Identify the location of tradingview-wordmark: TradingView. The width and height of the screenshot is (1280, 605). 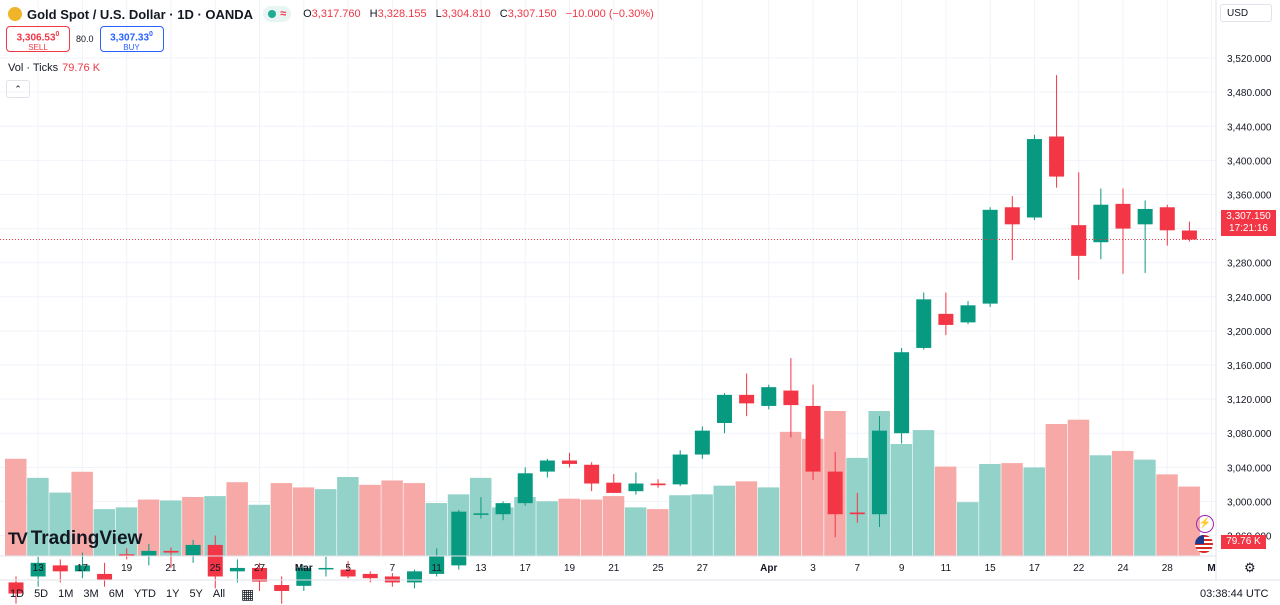
(86, 538).